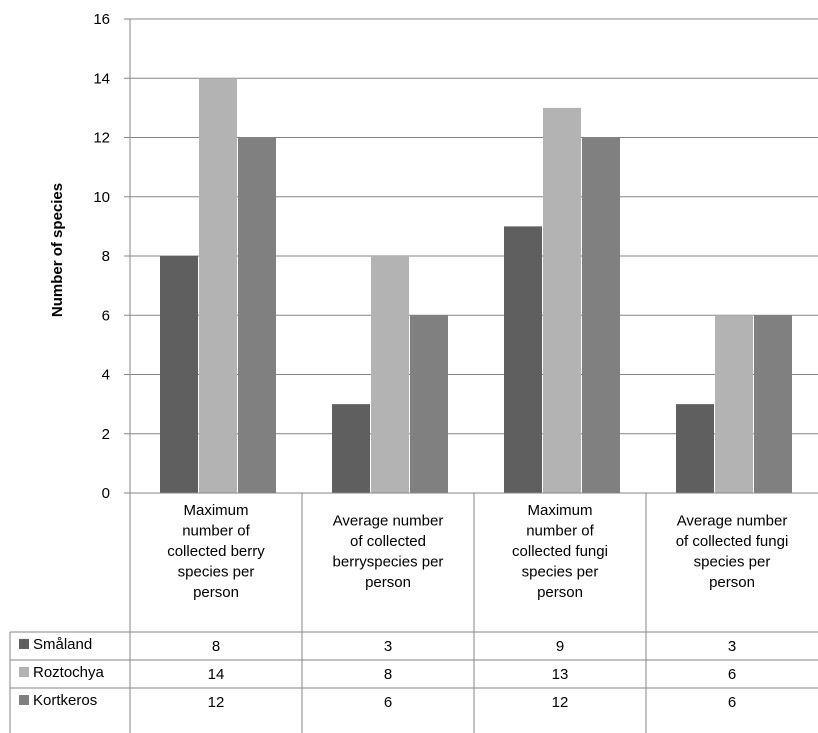 Image resolution: width=818 pixels, height=733 pixels. Describe the element at coordinates (57, 250) in the screenshot. I see `y-axis-label: Number of species` at that location.